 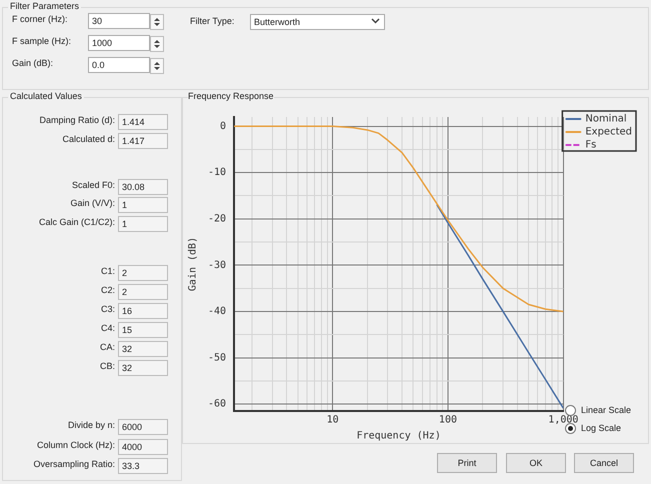 What do you see at coordinates (107, 271) in the screenshot?
I see `text: C1:` at bounding box center [107, 271].